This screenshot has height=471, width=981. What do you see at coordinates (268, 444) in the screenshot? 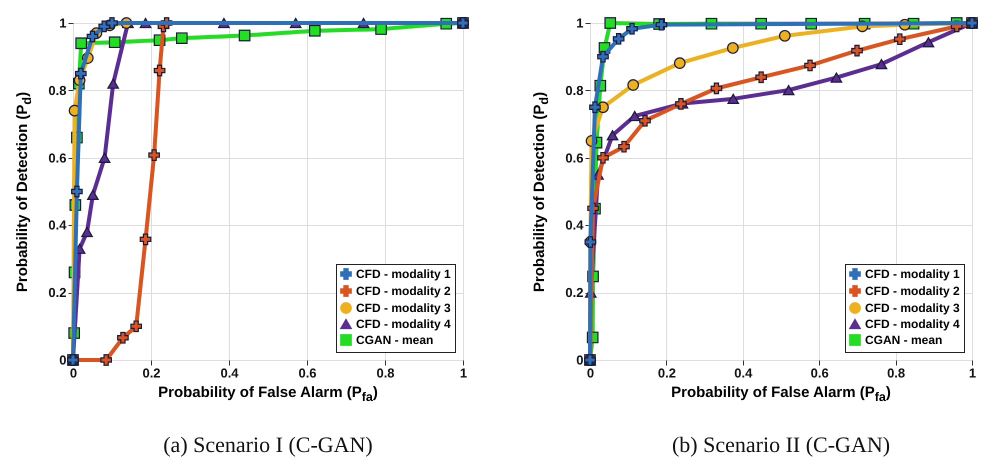
I see `text: (a) Scenario I (C-GAN)` at bounding box center [268, 444].